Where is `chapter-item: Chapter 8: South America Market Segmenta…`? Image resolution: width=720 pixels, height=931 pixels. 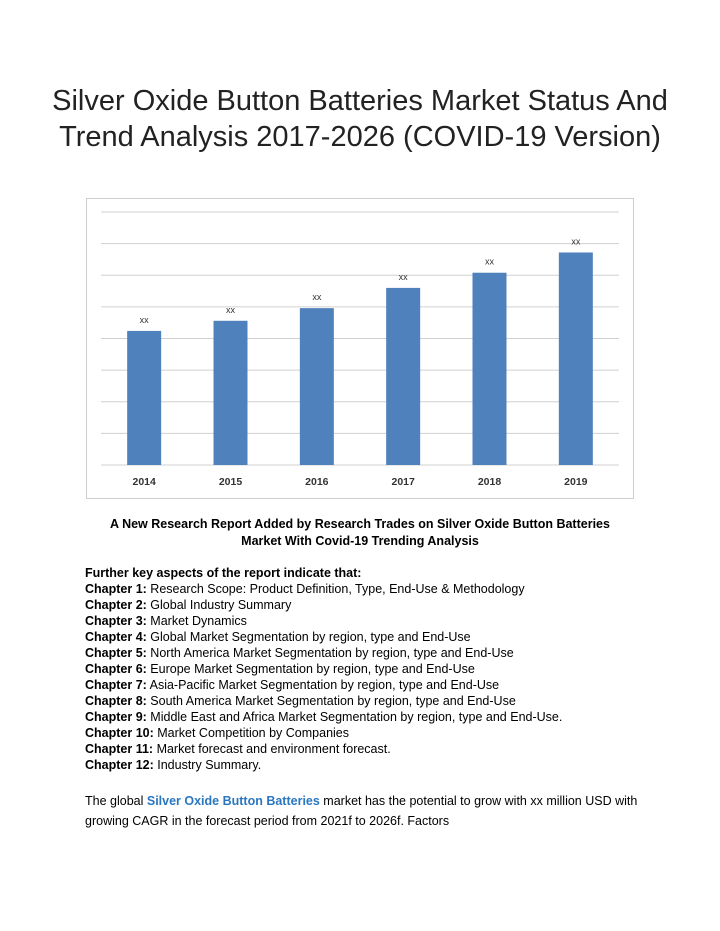 chapter-item: Chapter 8: South America Market Segmenta… is located at coordinates (385, 701).